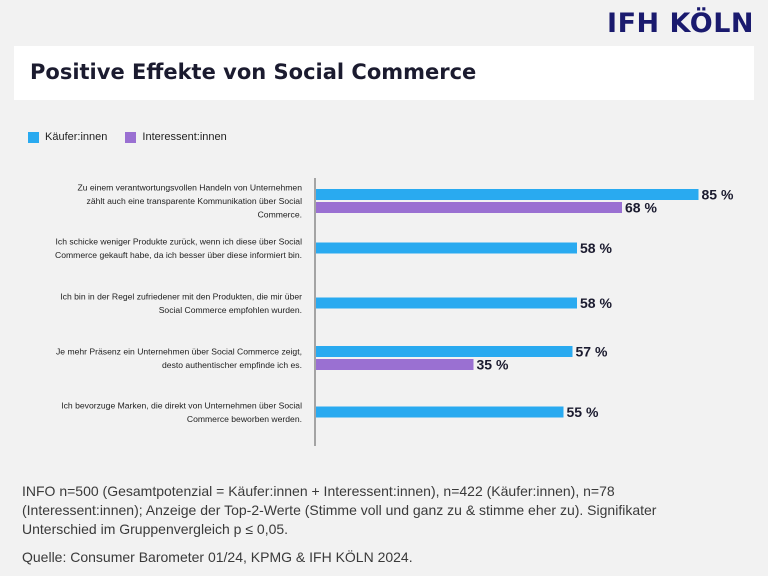 This screenshot has height=576, width=768. What do you see at coordinates (76, 137) in the screenshot?
I see `legend-label-kaeufer: Käufer:innen` at bounding box center [76, 137].